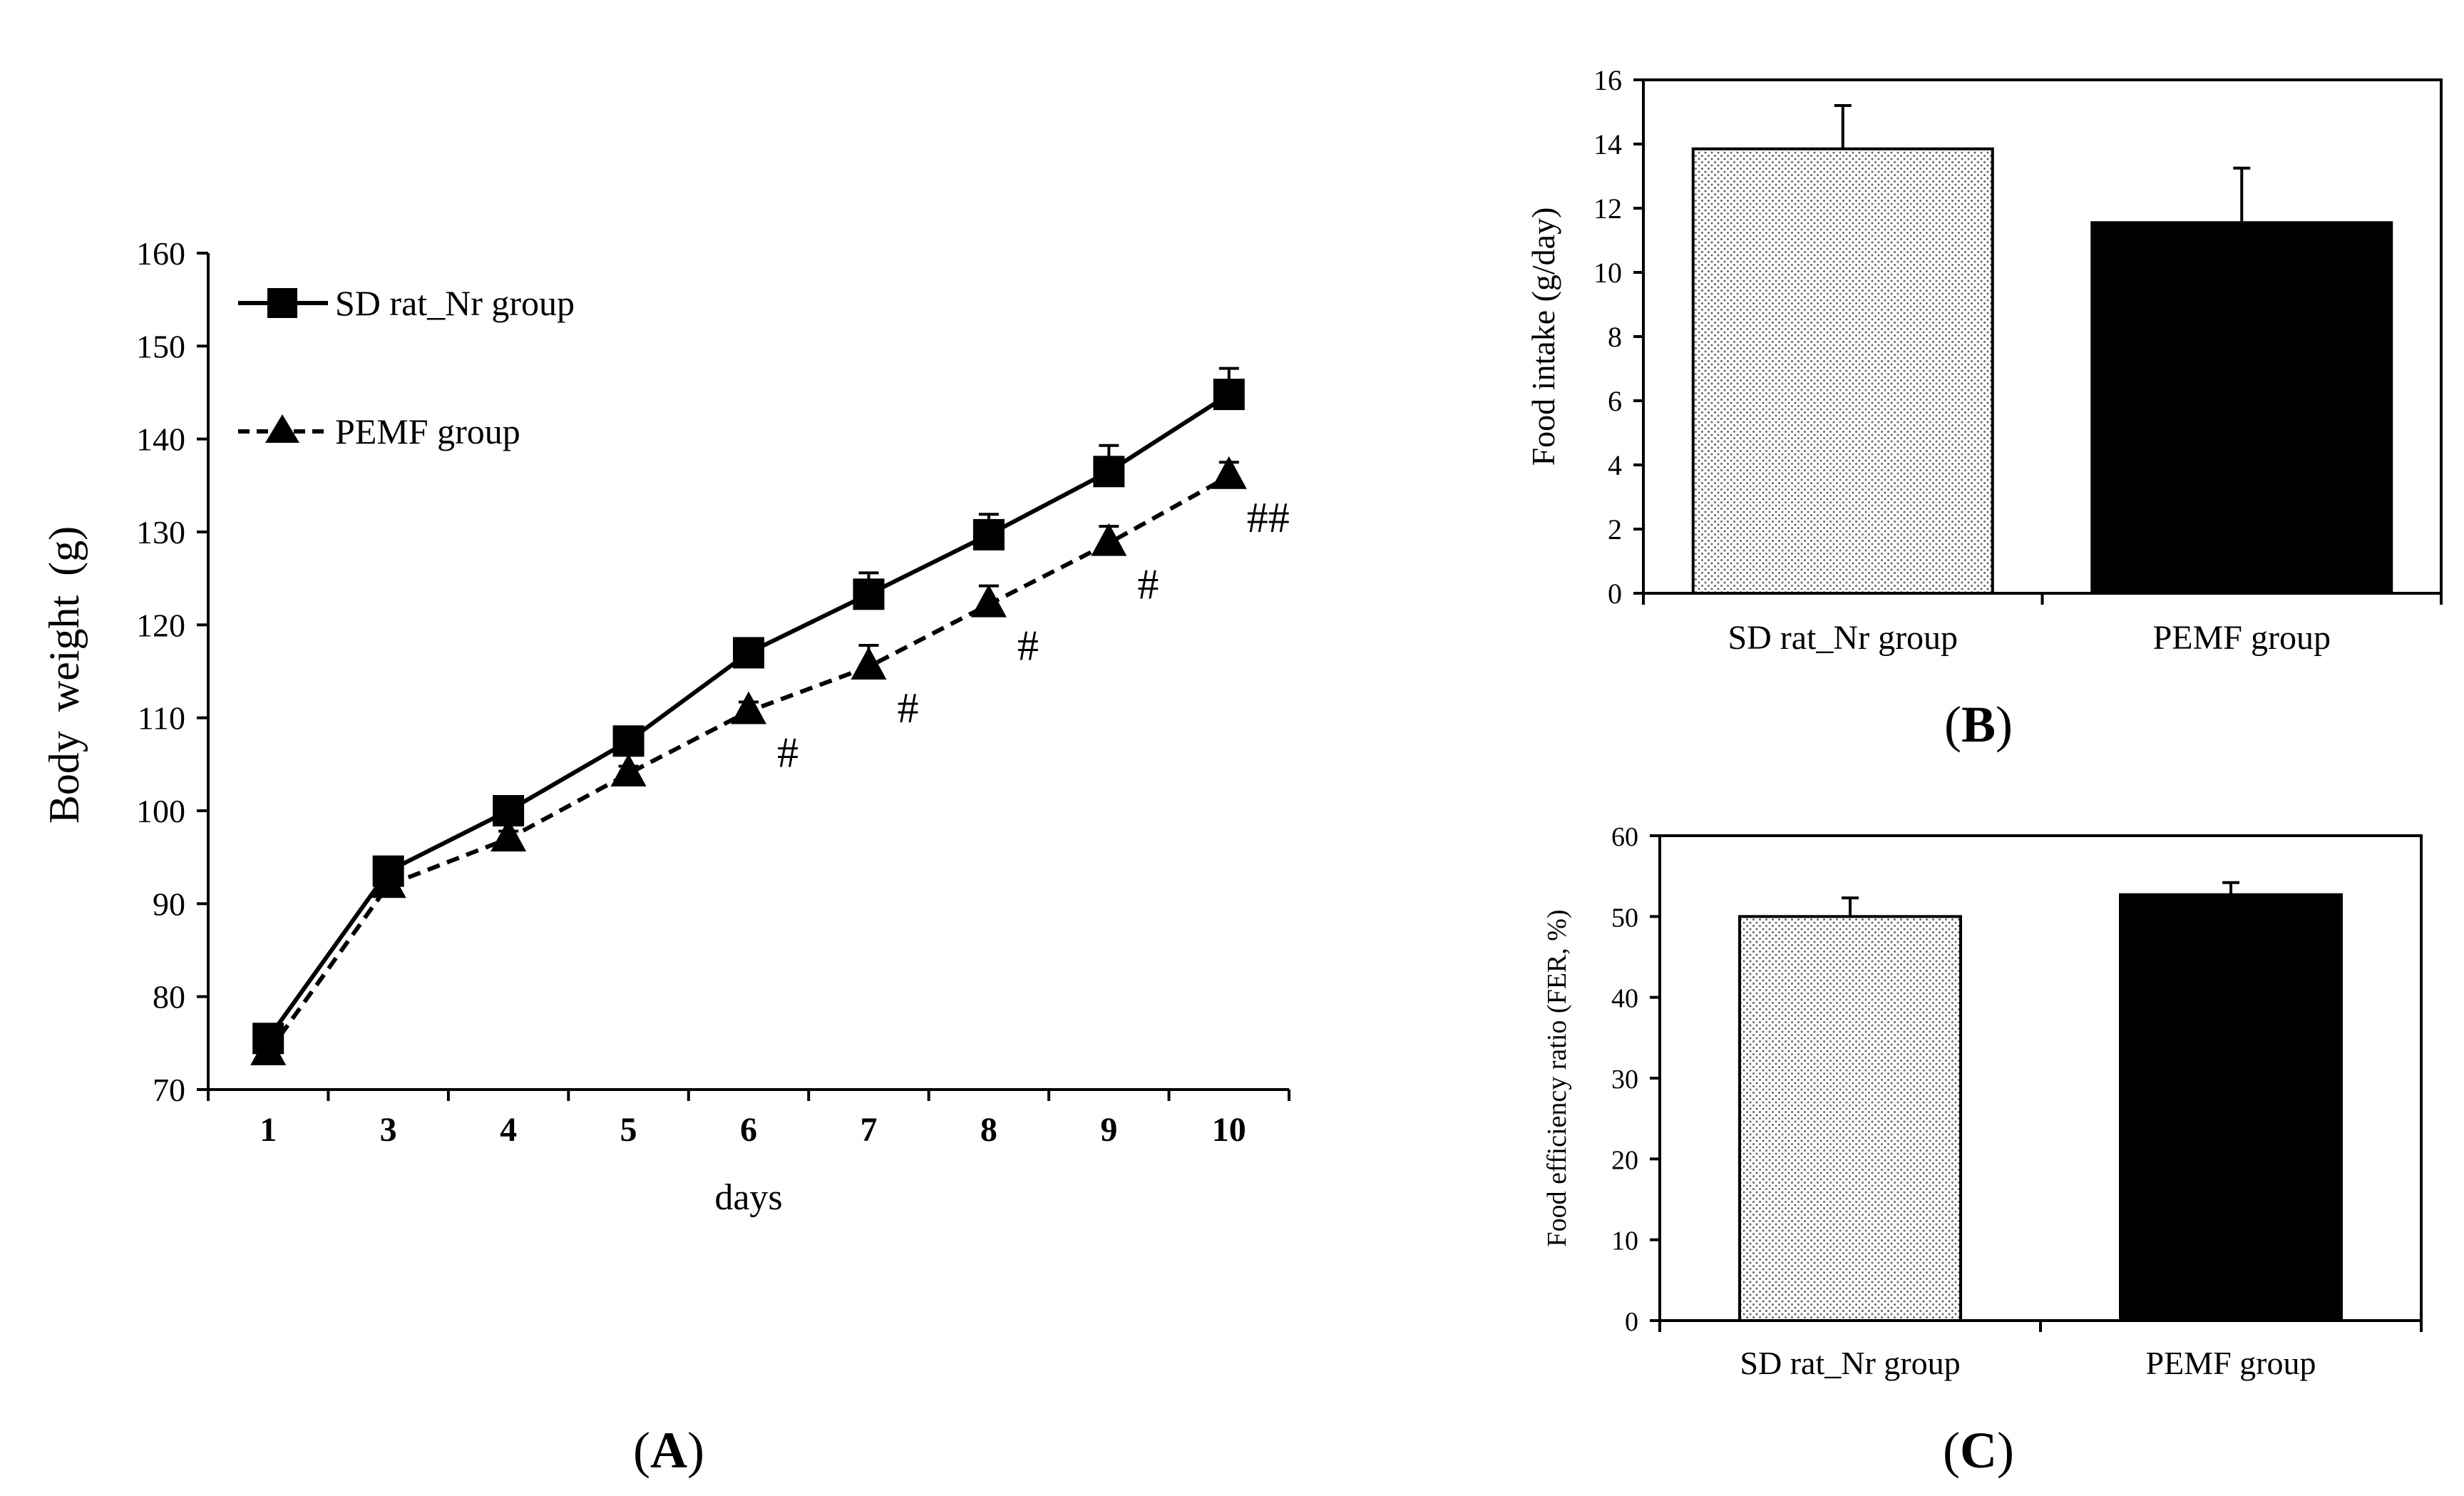 Image resolution: width=2464 pixels, height=1496 pixels. I want to click on panel-label: (A), so click(668, 1450).